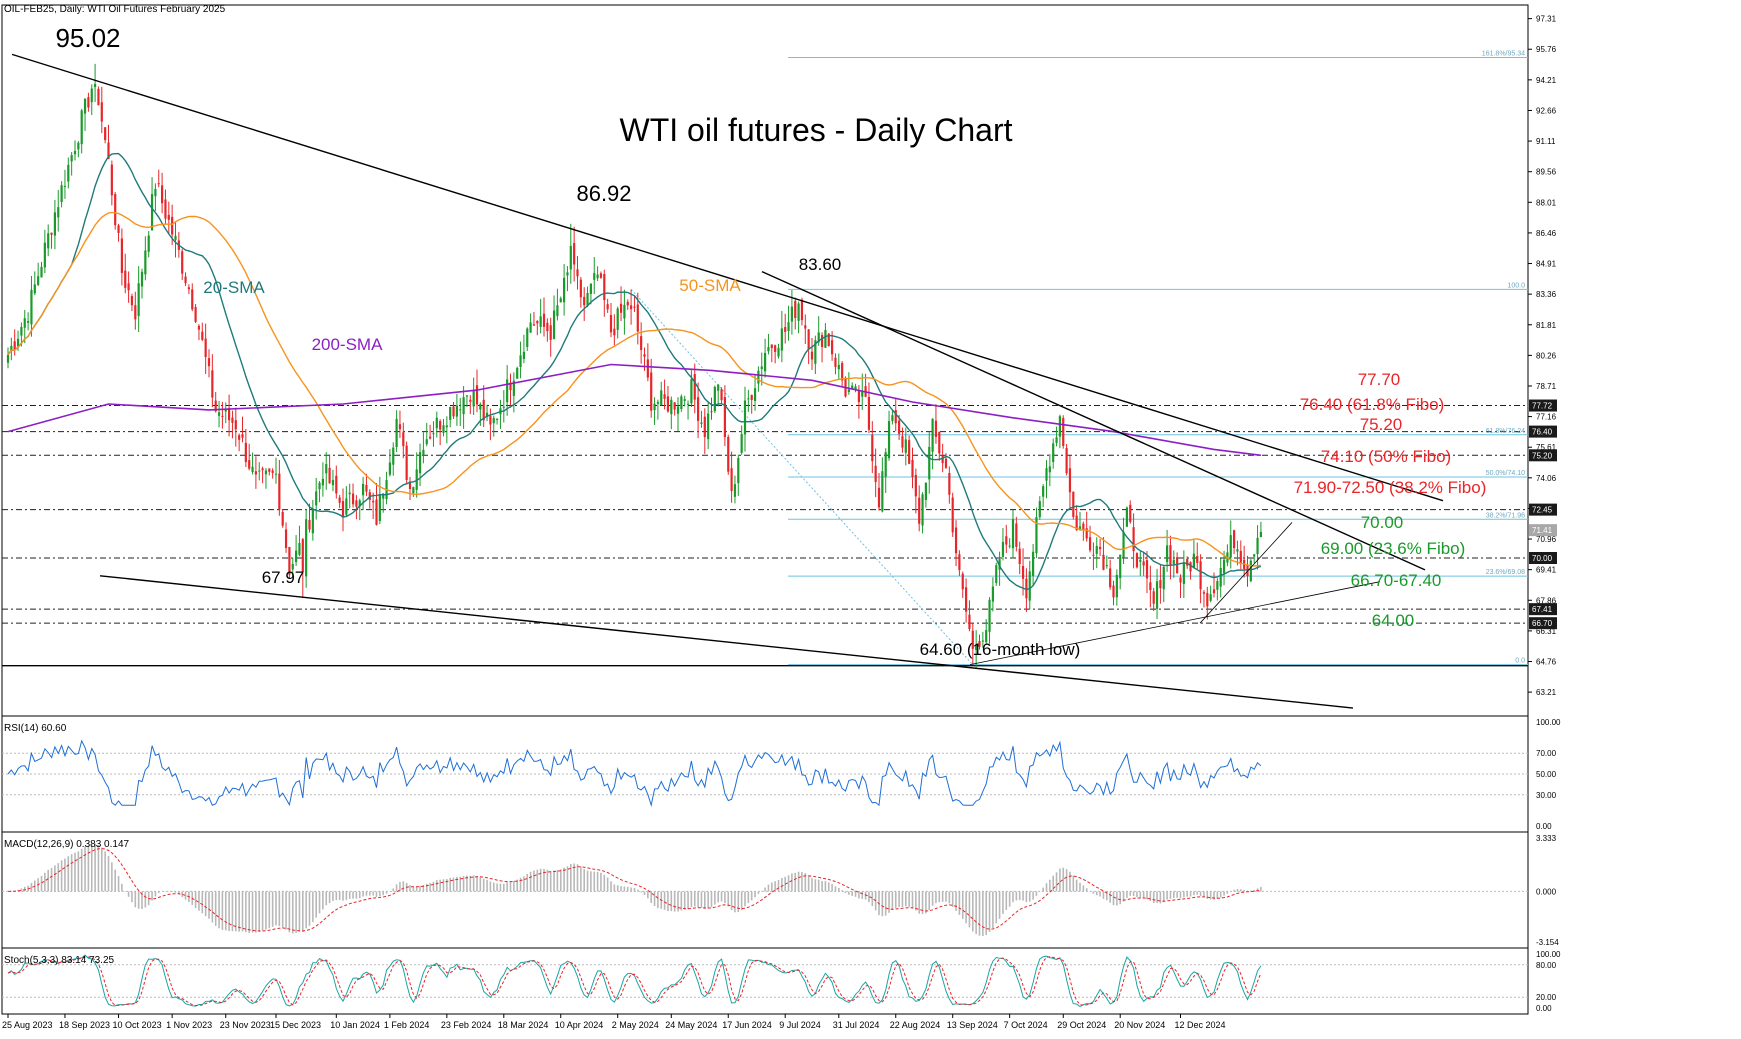 The height and width of the screenshot is (1039, 1741). Describe the element at coordinates (35, 728) in the screenshot. I see `rsi-label: RSI(14) 60.60` at that location.